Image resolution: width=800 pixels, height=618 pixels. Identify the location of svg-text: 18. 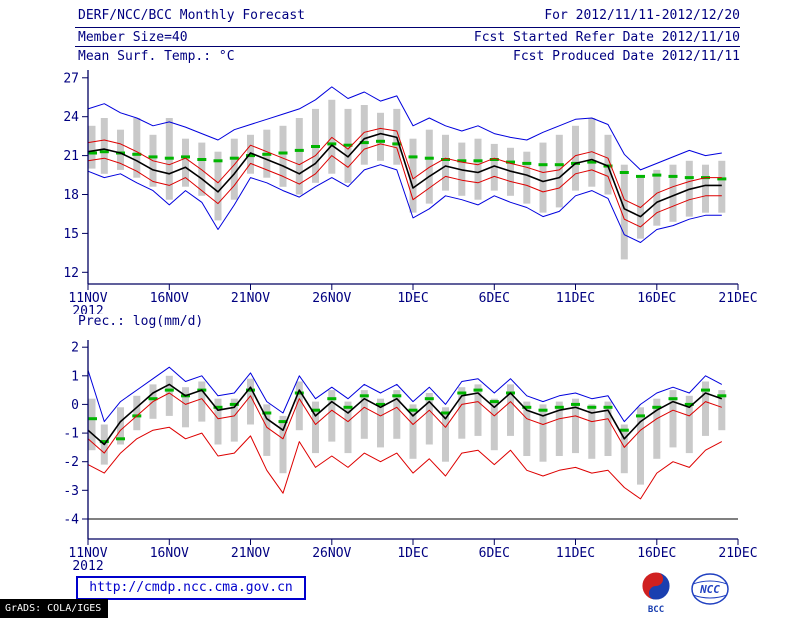
(71, 195).